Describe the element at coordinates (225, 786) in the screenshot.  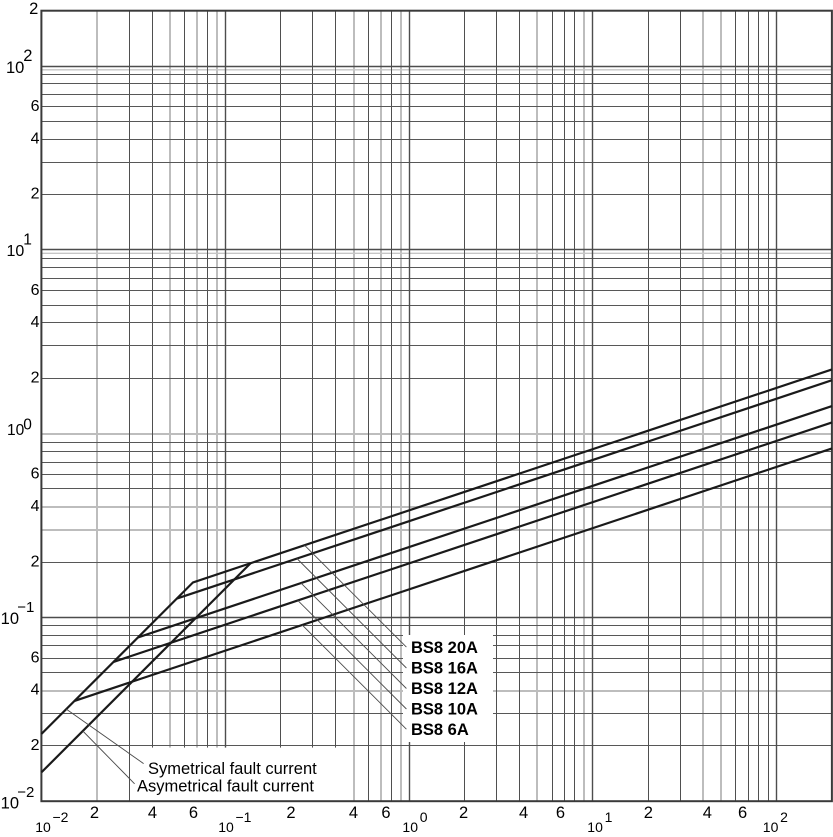
I see `svg-text: Asymetrical fault current` at that location.